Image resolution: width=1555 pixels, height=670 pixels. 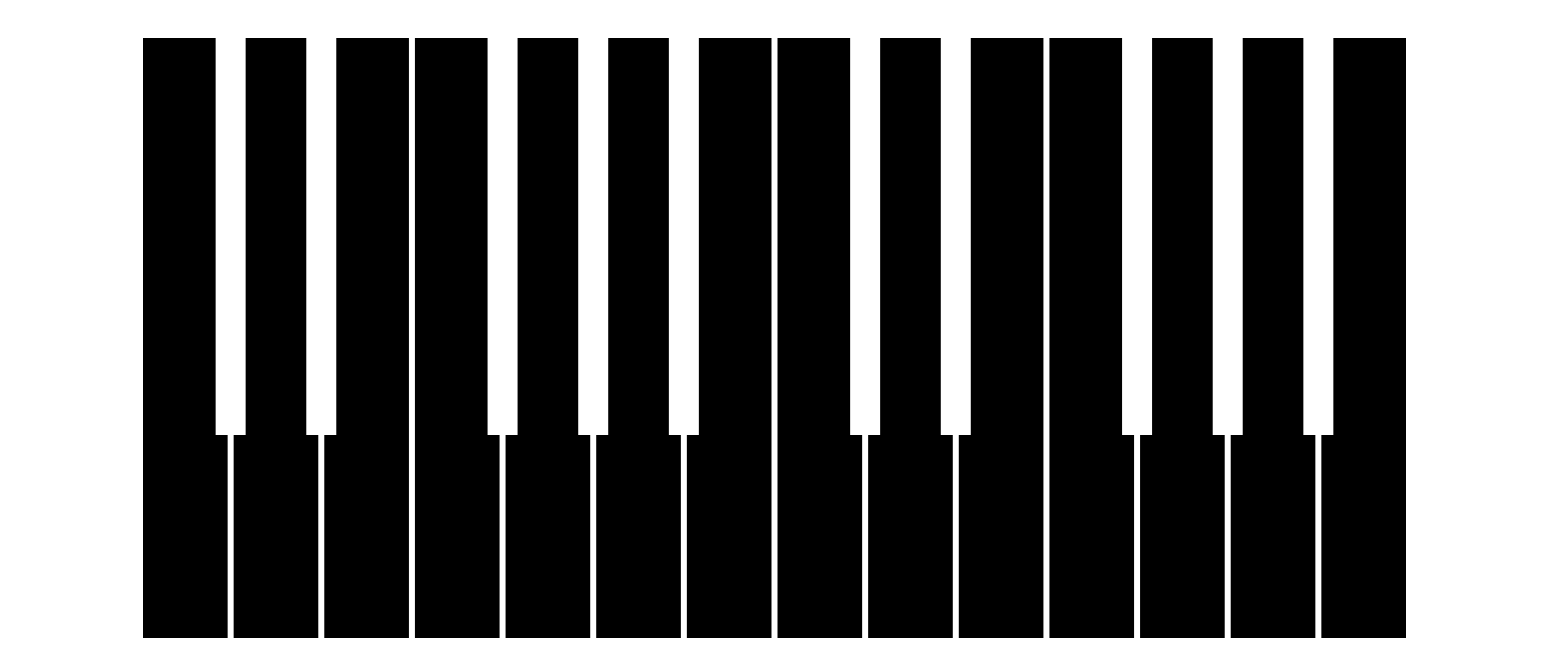 What do you see at coordinates (1001, 338) in the screenshot?
I see `key-10-e` at bounding box center [1001, 338].